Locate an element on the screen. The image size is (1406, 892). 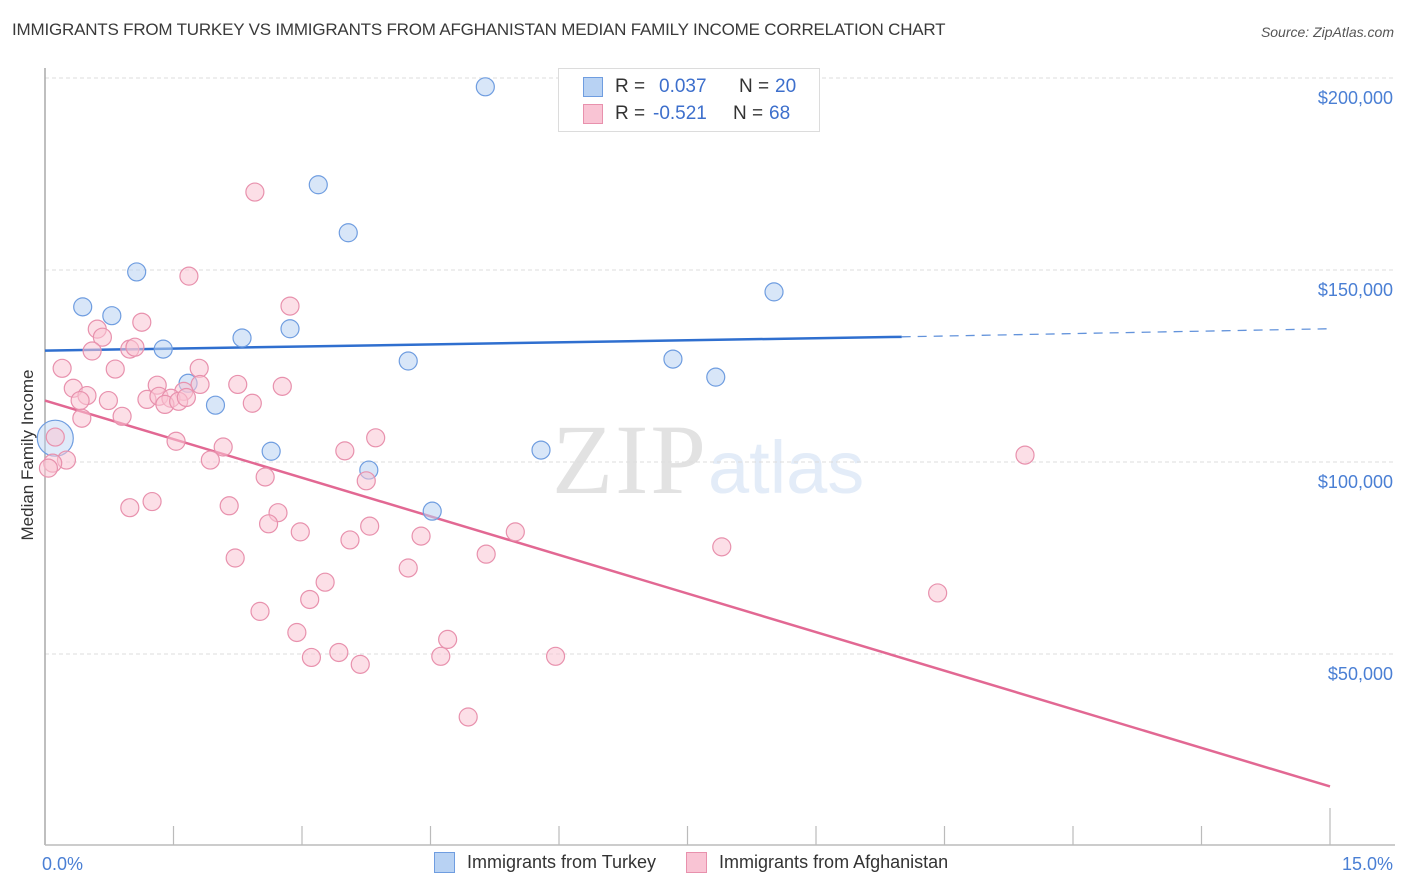
turkey-swatch is located at coordinates (593, 87).